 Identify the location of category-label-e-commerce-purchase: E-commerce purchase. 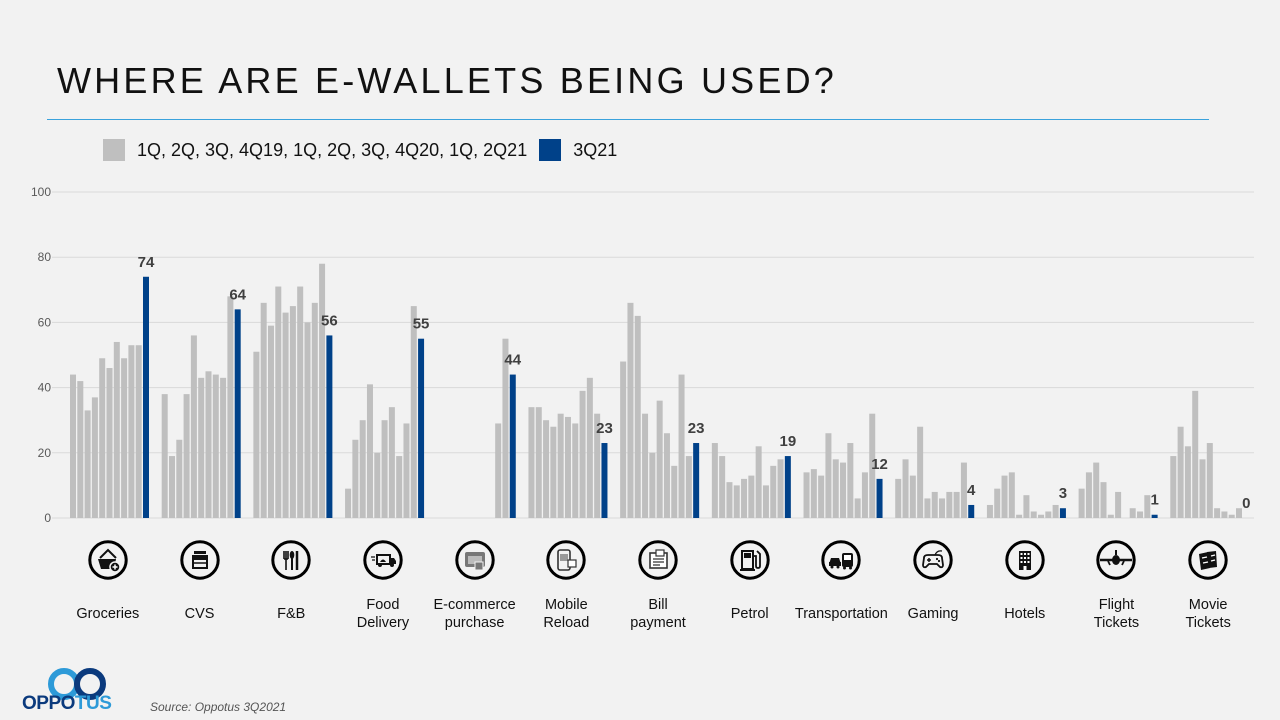
(475, 614).